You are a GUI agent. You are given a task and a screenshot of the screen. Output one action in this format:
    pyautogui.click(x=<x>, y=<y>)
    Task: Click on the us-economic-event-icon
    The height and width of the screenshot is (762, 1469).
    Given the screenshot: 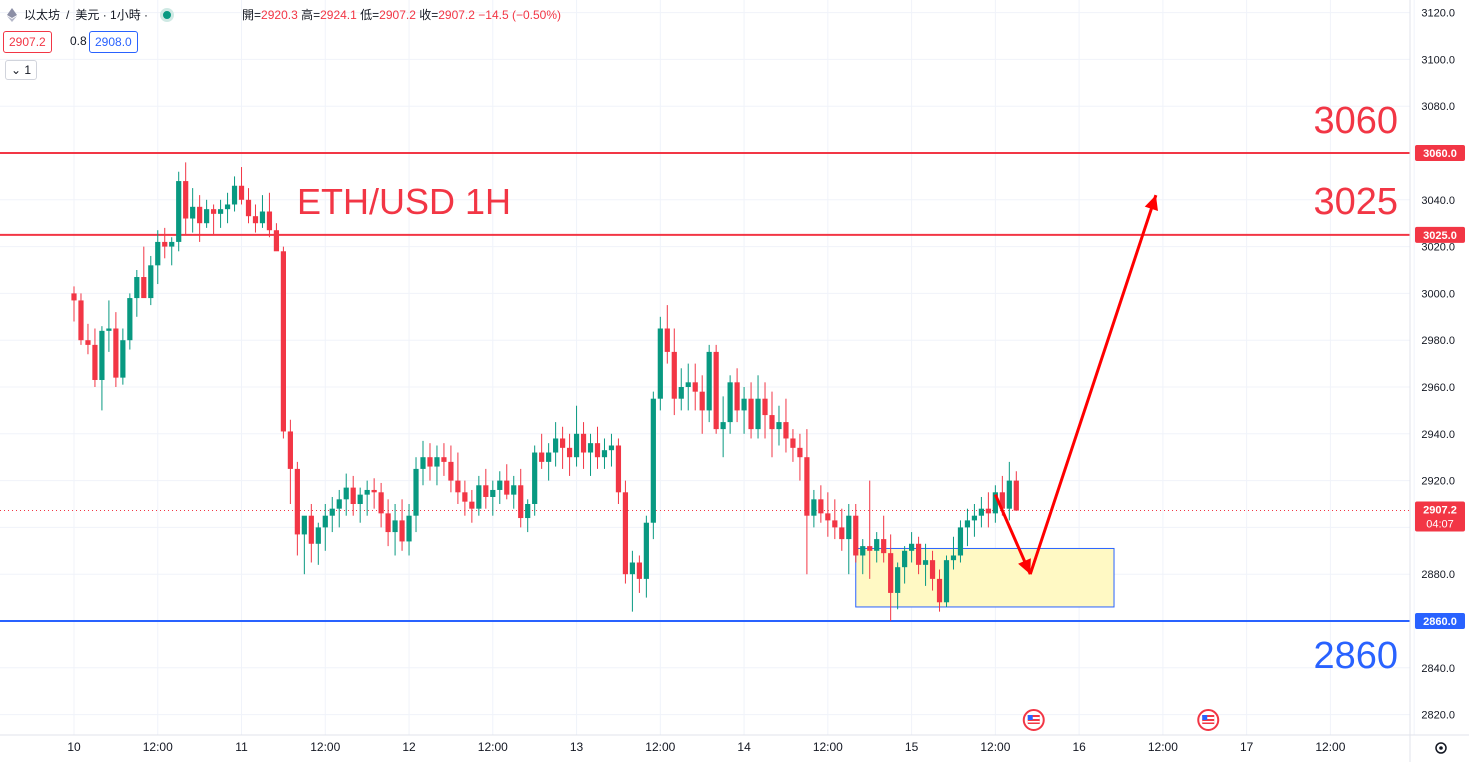 What is the action you would take?
    pyautogui.click(x=1033, y=720)
    